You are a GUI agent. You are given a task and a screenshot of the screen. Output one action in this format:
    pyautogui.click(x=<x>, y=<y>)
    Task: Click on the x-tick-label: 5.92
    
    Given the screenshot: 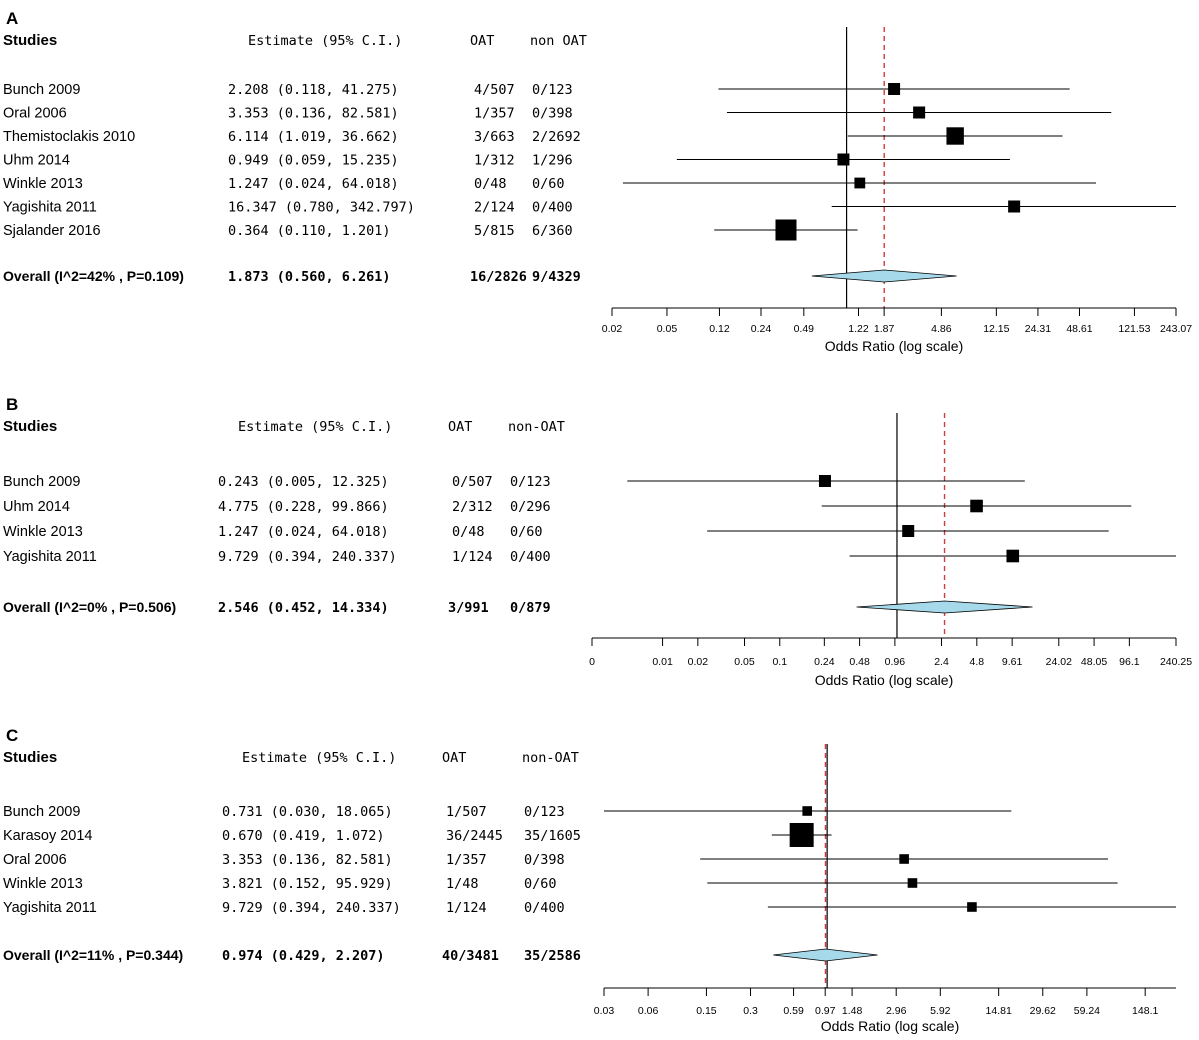 What is the action you would take?
    pyautogui.click(x=940, y=1011)
    